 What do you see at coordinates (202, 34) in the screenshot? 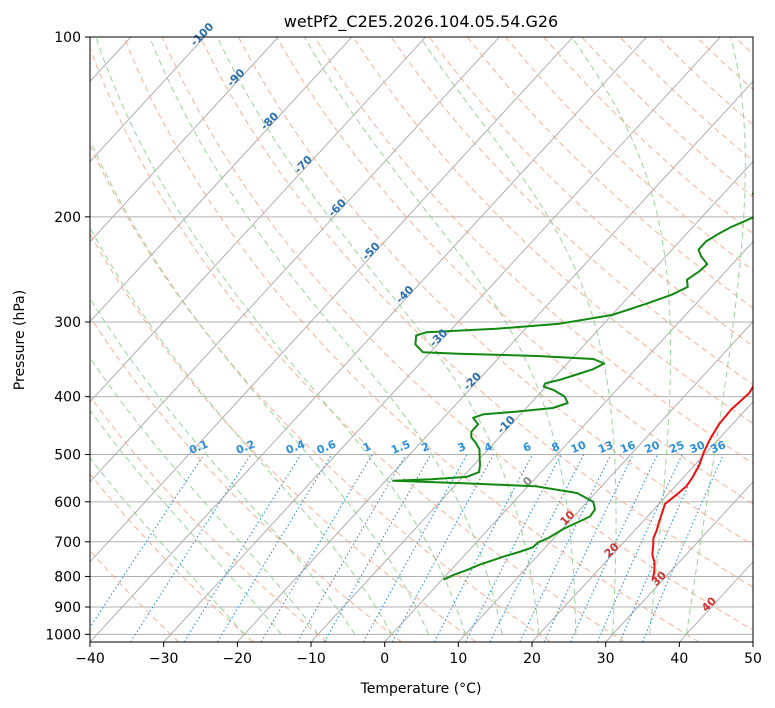
I see `isotherm-label: -100` at bounding box center [202, 34].